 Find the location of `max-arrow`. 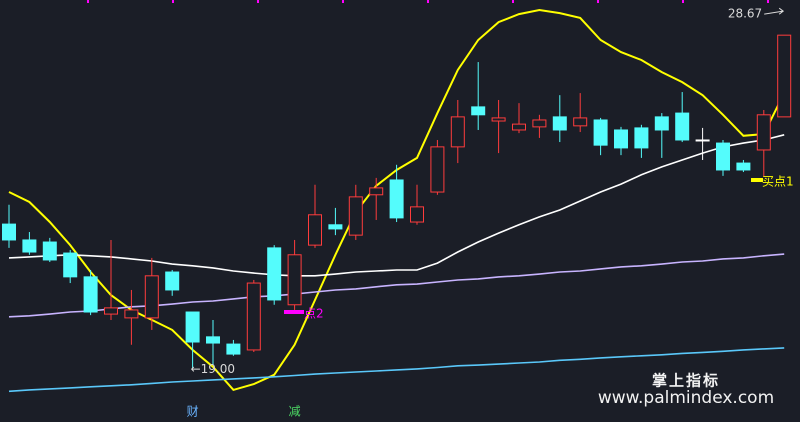

max-arrow is located at coordinates (774, 11).